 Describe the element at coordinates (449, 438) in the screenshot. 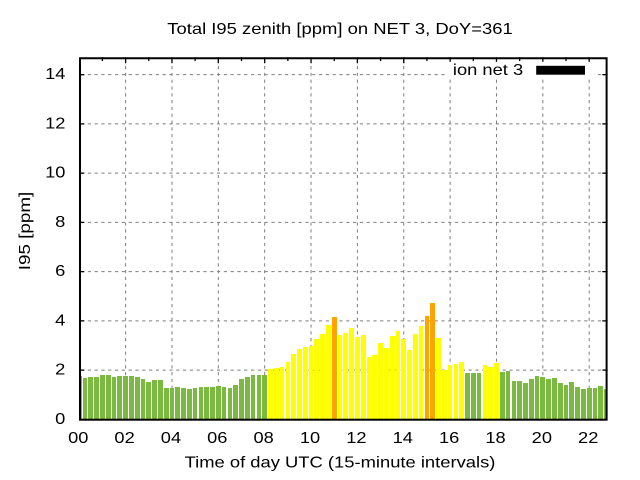

I see `svg-text: 16` at that location.